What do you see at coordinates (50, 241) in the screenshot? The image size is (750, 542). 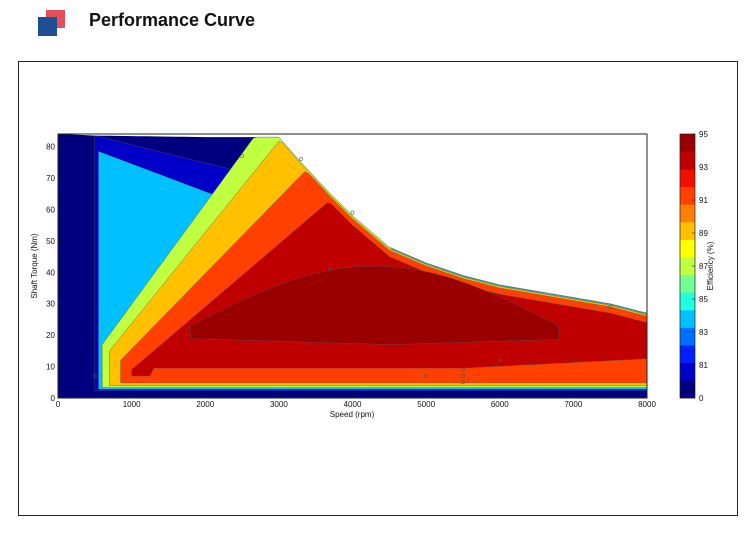 I see `y-tick-label-50: 50` at bounding box center [50, 241].